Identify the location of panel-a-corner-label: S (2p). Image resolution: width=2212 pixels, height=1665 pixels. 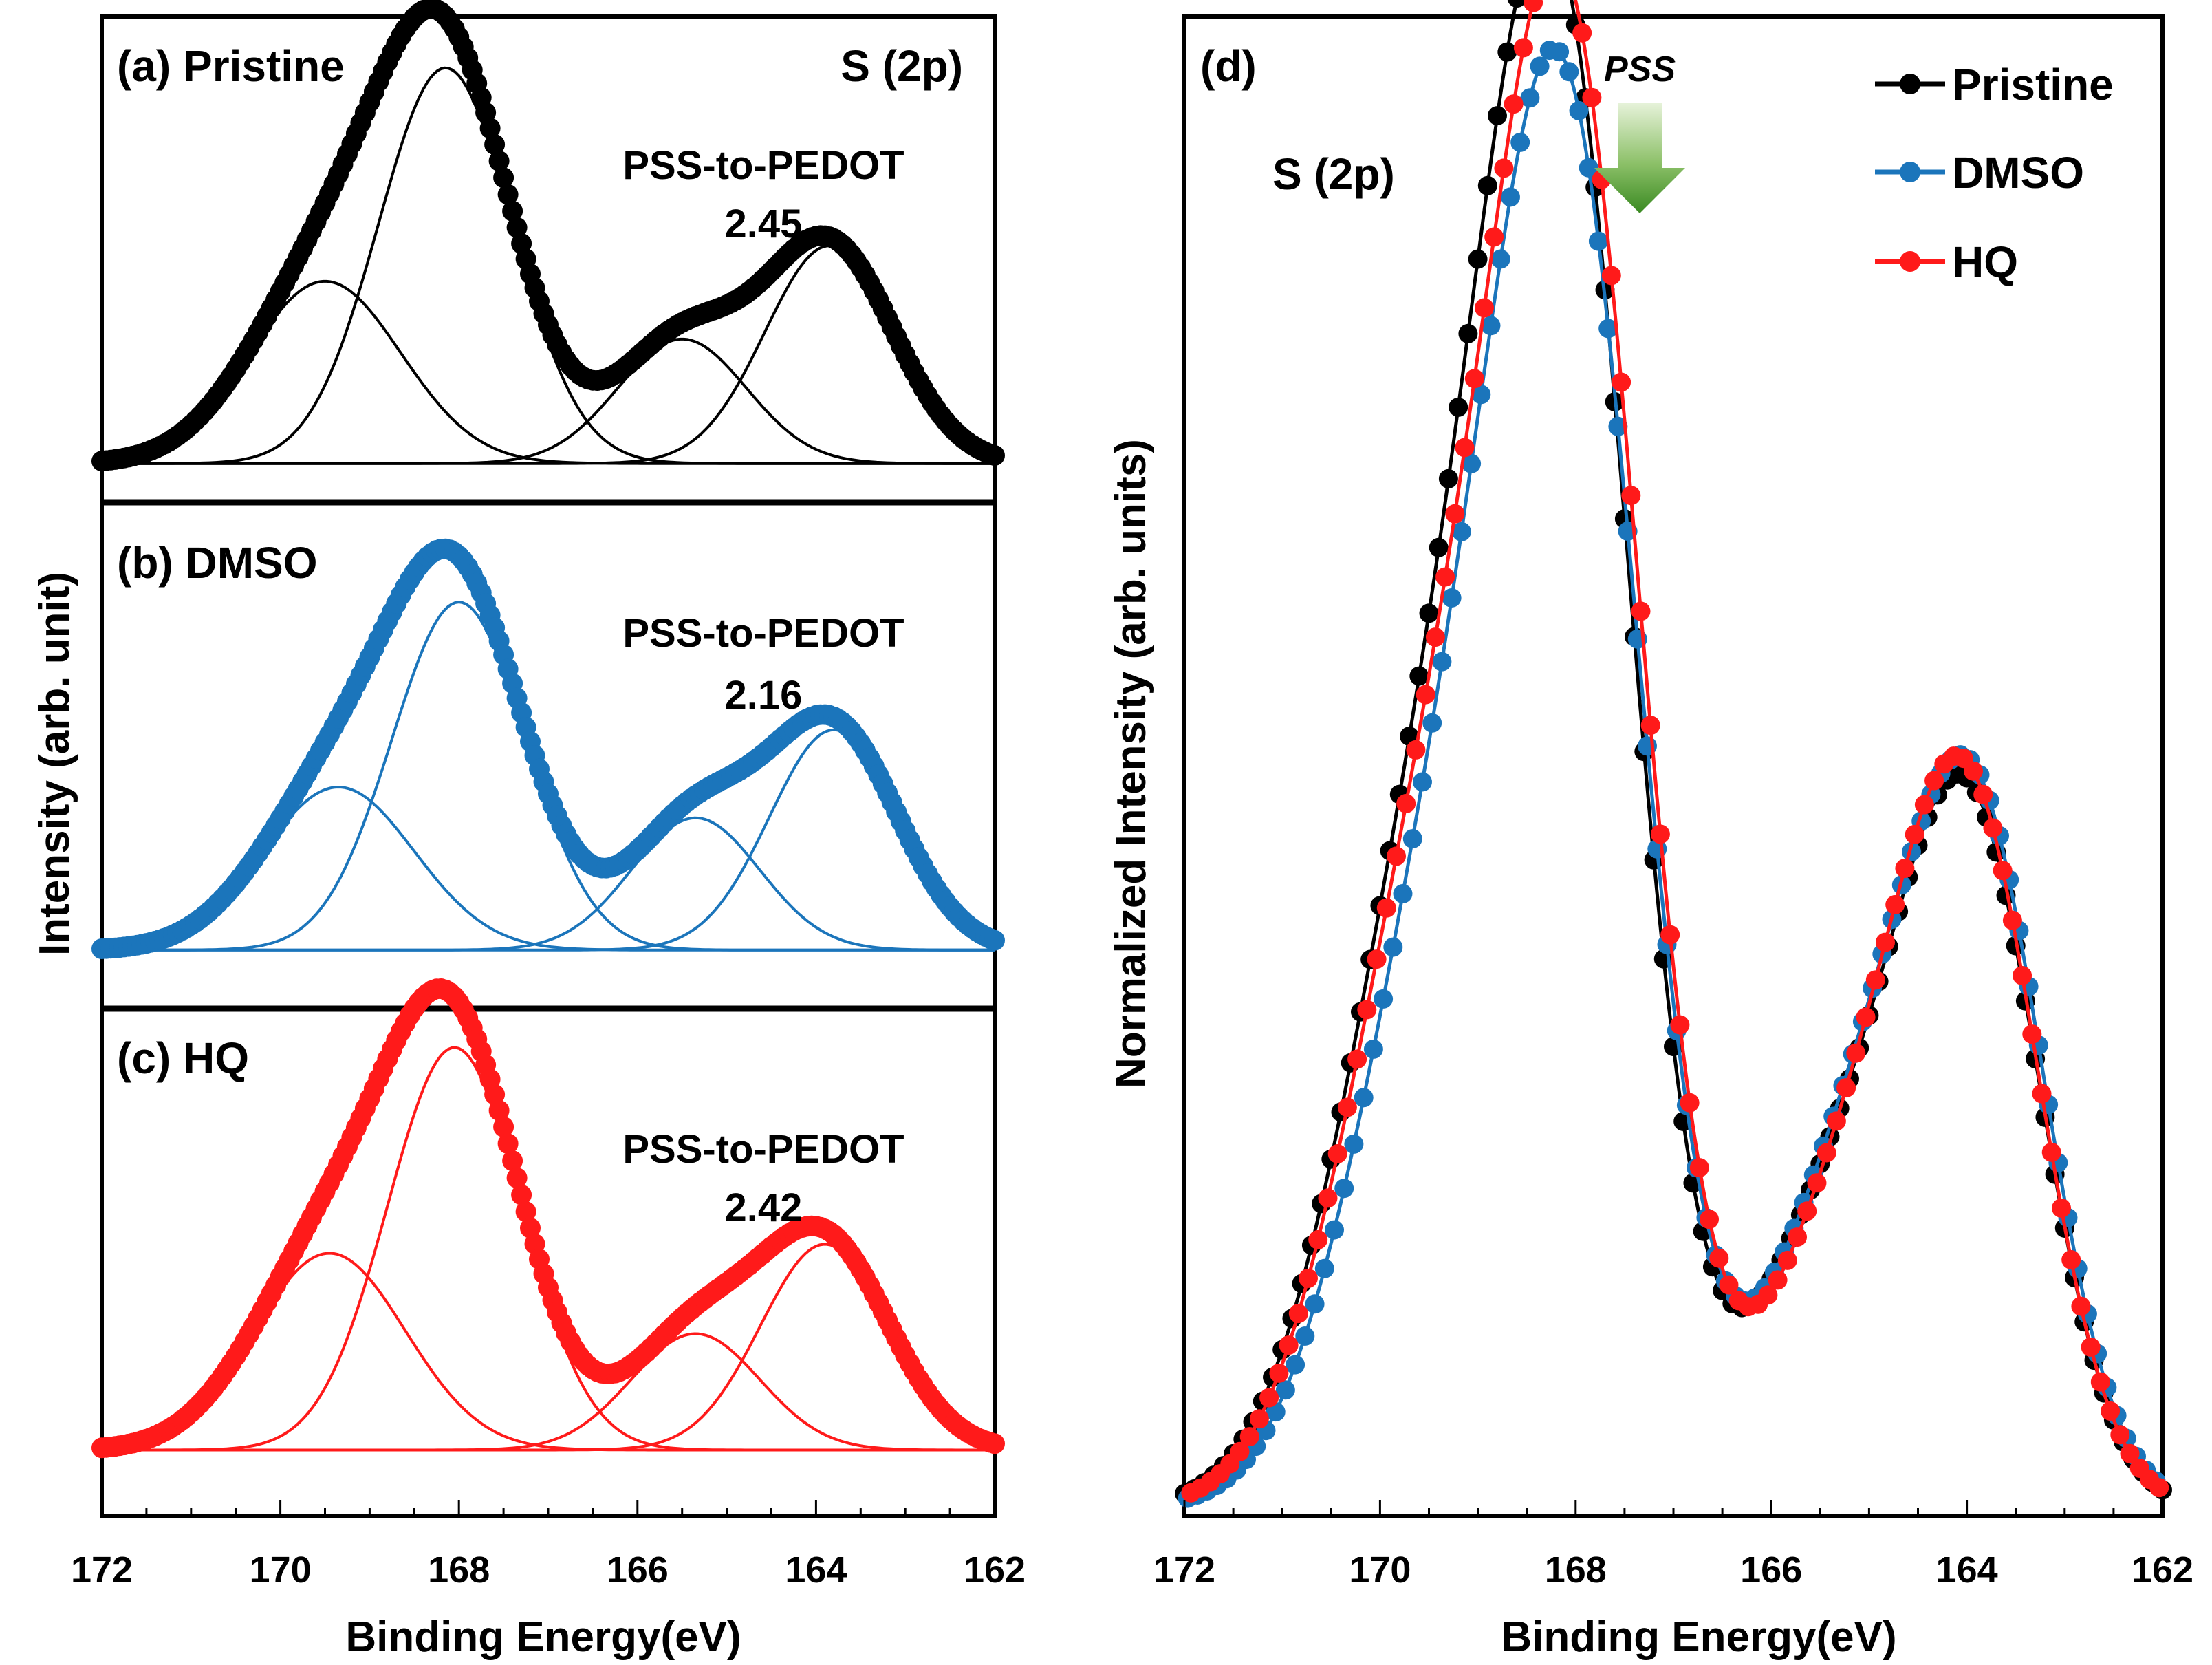
(902, 66).